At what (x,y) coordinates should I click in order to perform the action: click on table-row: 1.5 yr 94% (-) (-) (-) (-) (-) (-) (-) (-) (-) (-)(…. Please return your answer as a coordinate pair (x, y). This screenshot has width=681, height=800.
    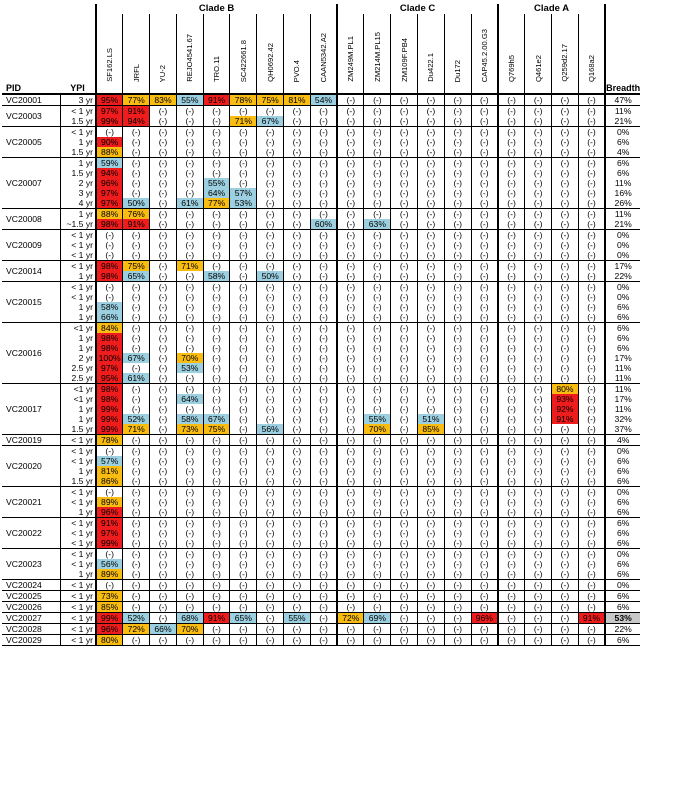
    Looking at the image, I should click on (321, 173).